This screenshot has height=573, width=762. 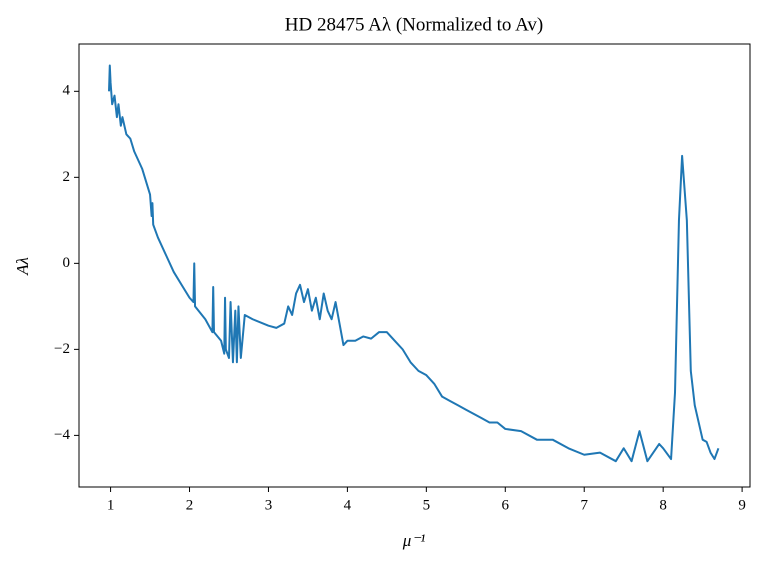 What do you see at coordinates (190, 505) in the screenshot?
I see `x-tick-label: 2` at bounding box center [190, 505].